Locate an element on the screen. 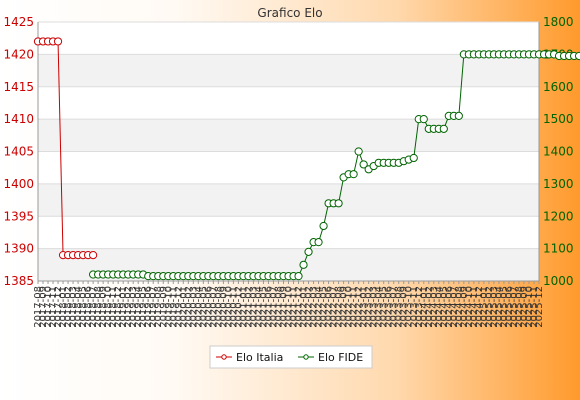  x-tick-label: 2019-07 is located at coordinates (153, 307).